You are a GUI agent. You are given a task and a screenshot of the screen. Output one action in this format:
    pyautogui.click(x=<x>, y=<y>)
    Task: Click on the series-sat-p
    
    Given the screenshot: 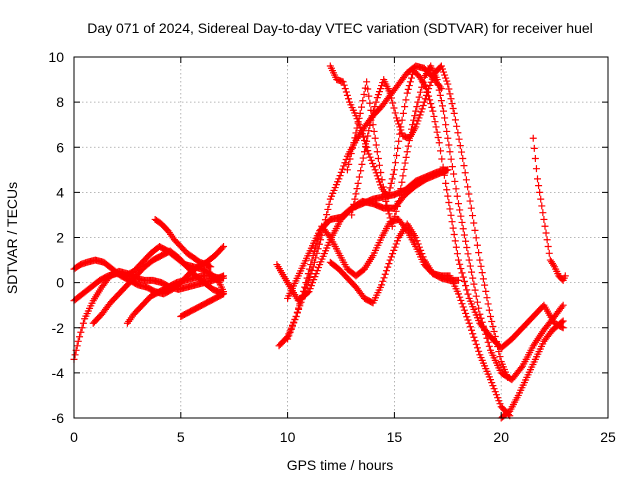 What is the action you would take?
    pyautogui.click(x=532, y=369)
    